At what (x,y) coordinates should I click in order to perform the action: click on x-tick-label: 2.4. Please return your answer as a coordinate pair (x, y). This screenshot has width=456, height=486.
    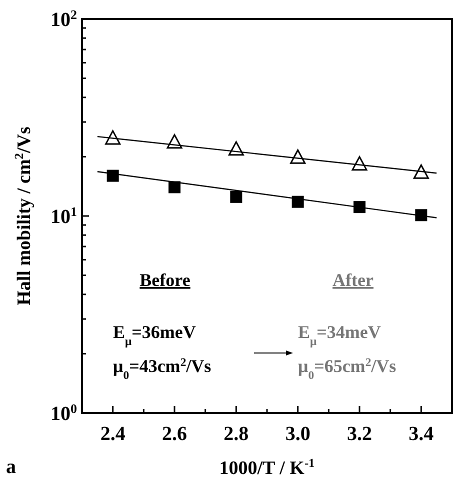
    Looking at the image, I should click on (113, 434).